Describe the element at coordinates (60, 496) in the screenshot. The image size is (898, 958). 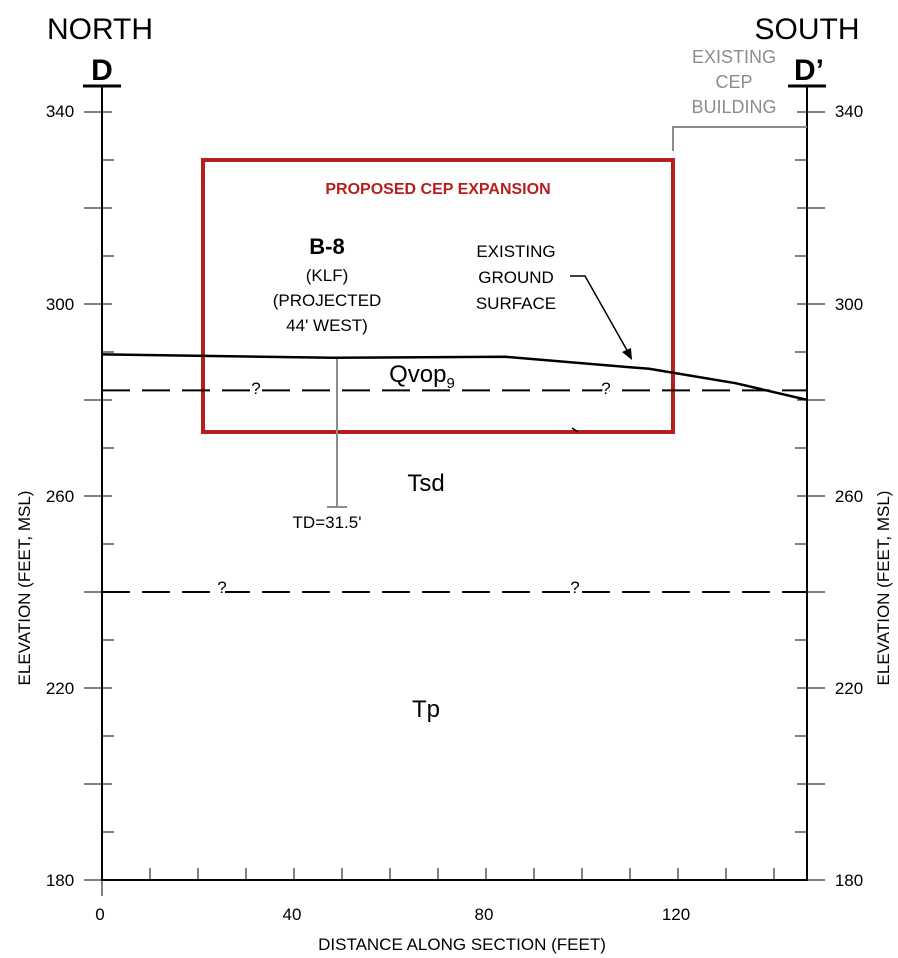
I see `y-tick-label-left: 260` at that location.